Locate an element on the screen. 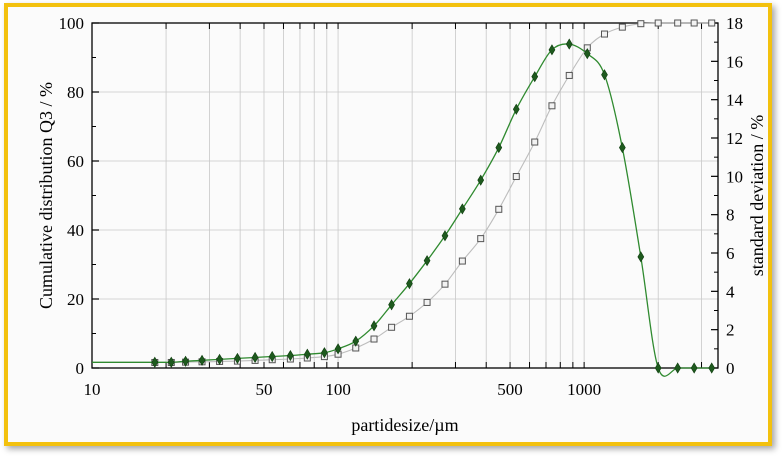 This screenshot has height=456, width=782. y-tick-label: 60 is located at coordinates (75, 161).